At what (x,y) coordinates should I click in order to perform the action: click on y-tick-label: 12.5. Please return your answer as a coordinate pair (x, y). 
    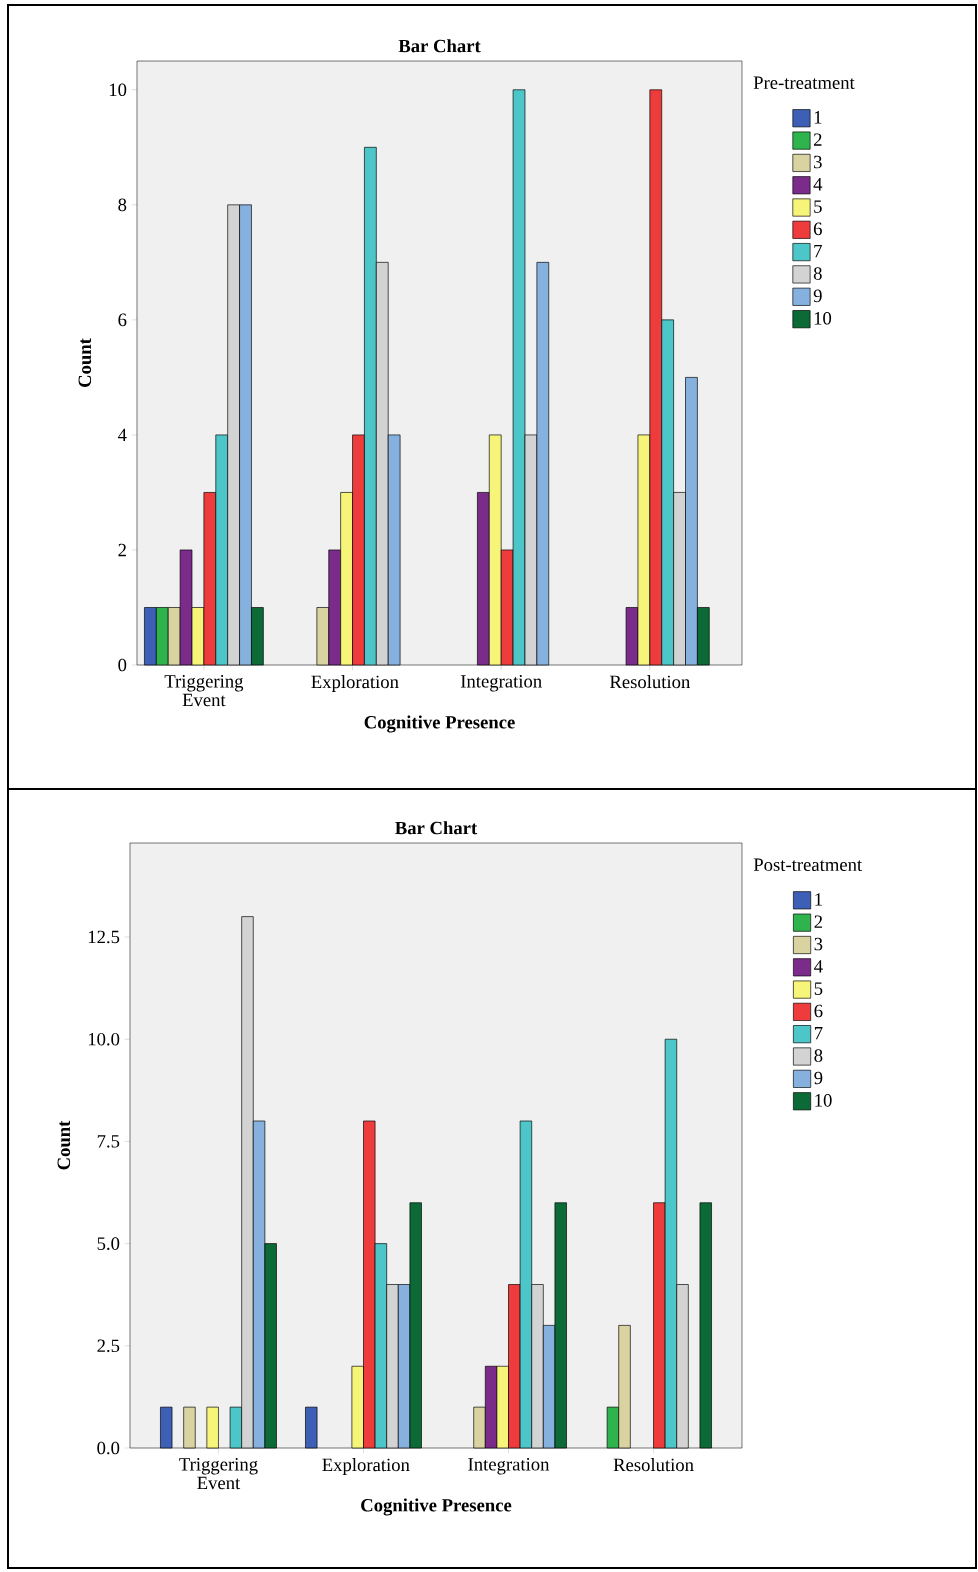
    Looking at the image, I should click on (104, 937).